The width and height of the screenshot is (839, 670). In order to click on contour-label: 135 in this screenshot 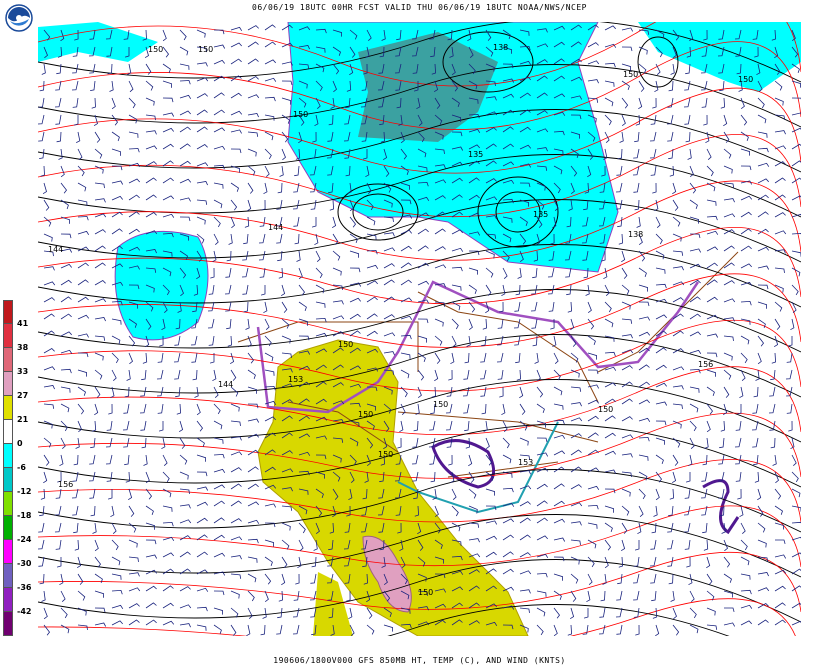, I will do `click(540, 214)`.